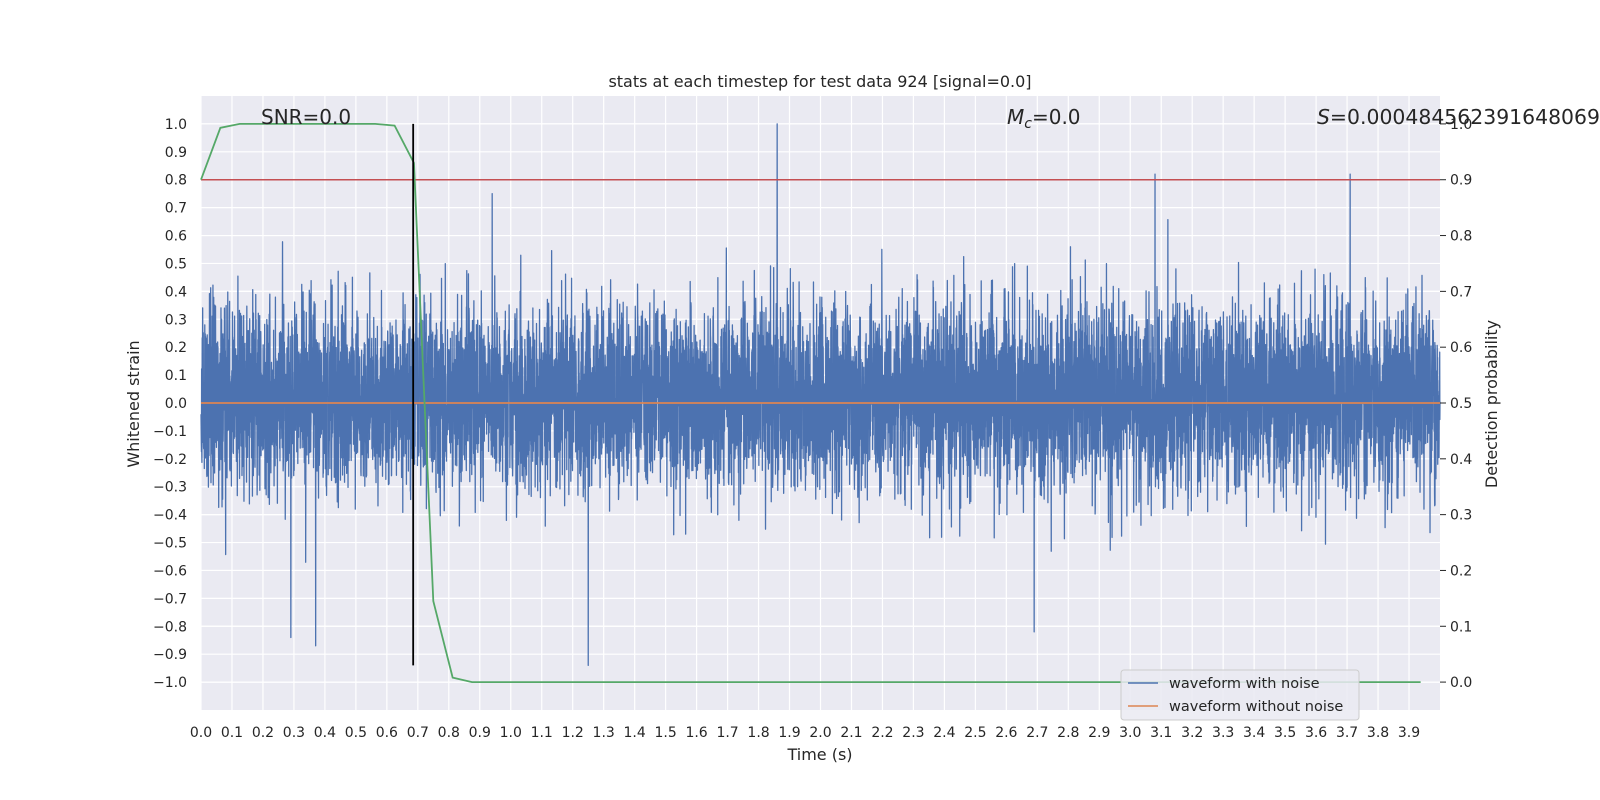 The height and width of the screenshot is (800, 1600). Describe the element at coordinates (176, 292) in the screenshot. I see `y-tick-label: 0.4` at that location.